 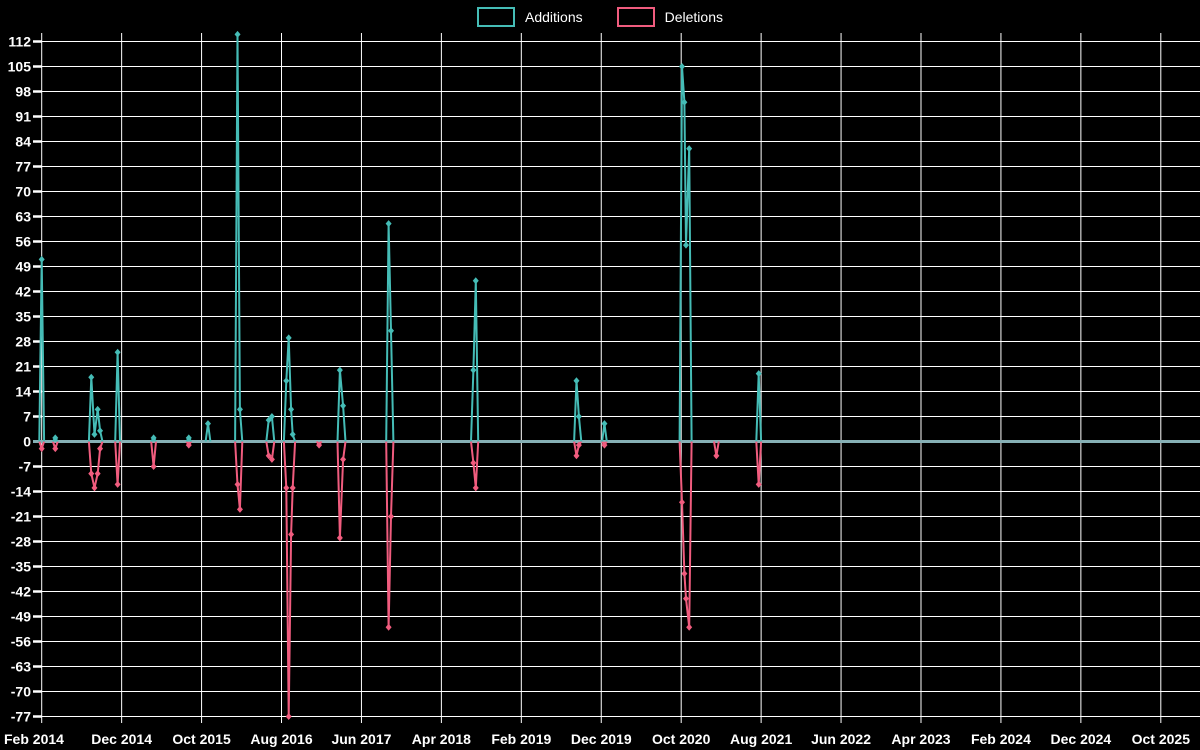 What do you see at coordinates (554, 17) in the screenshot?
I see `additions-legend-label: Additions` at bounding box center [554, 17].